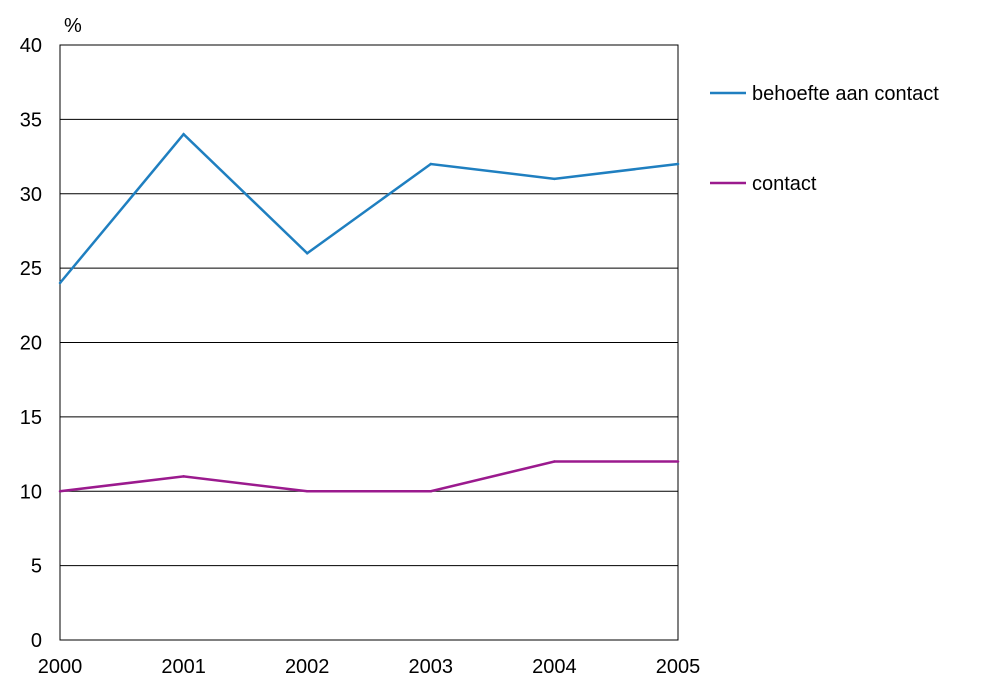 The height and width of the screenshot is (680, 996). What do you see at coordinates (31, 492) in the screenshot?
I see `y-tick-label: 10` at bounding box center [31, 492].